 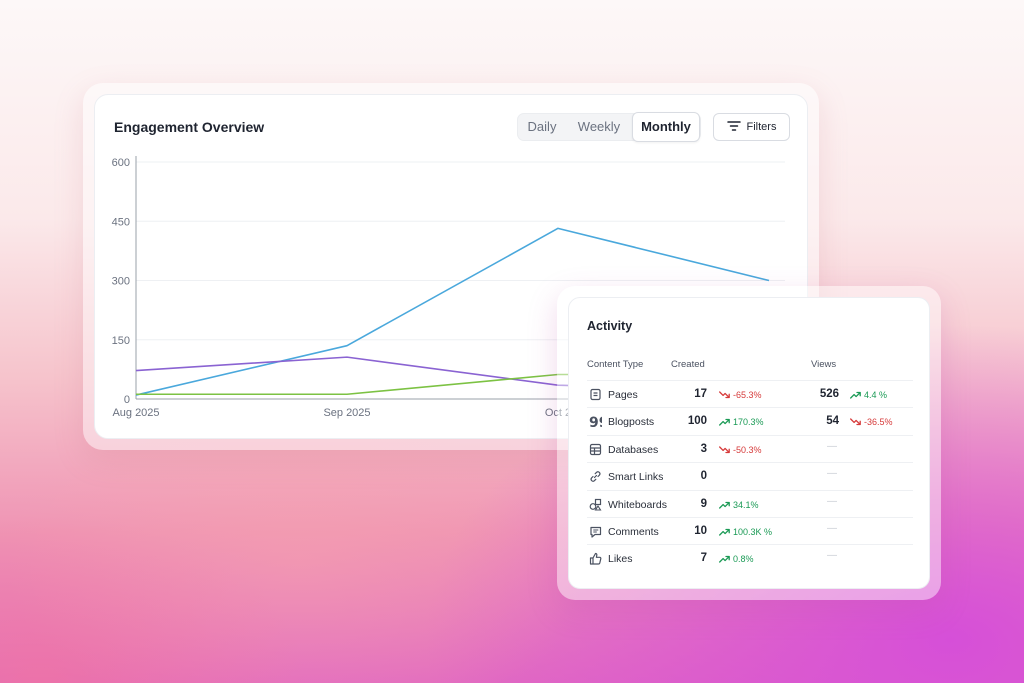 I want to click on activity-row: Smart Links 0 —, so click(x=750, y=475).